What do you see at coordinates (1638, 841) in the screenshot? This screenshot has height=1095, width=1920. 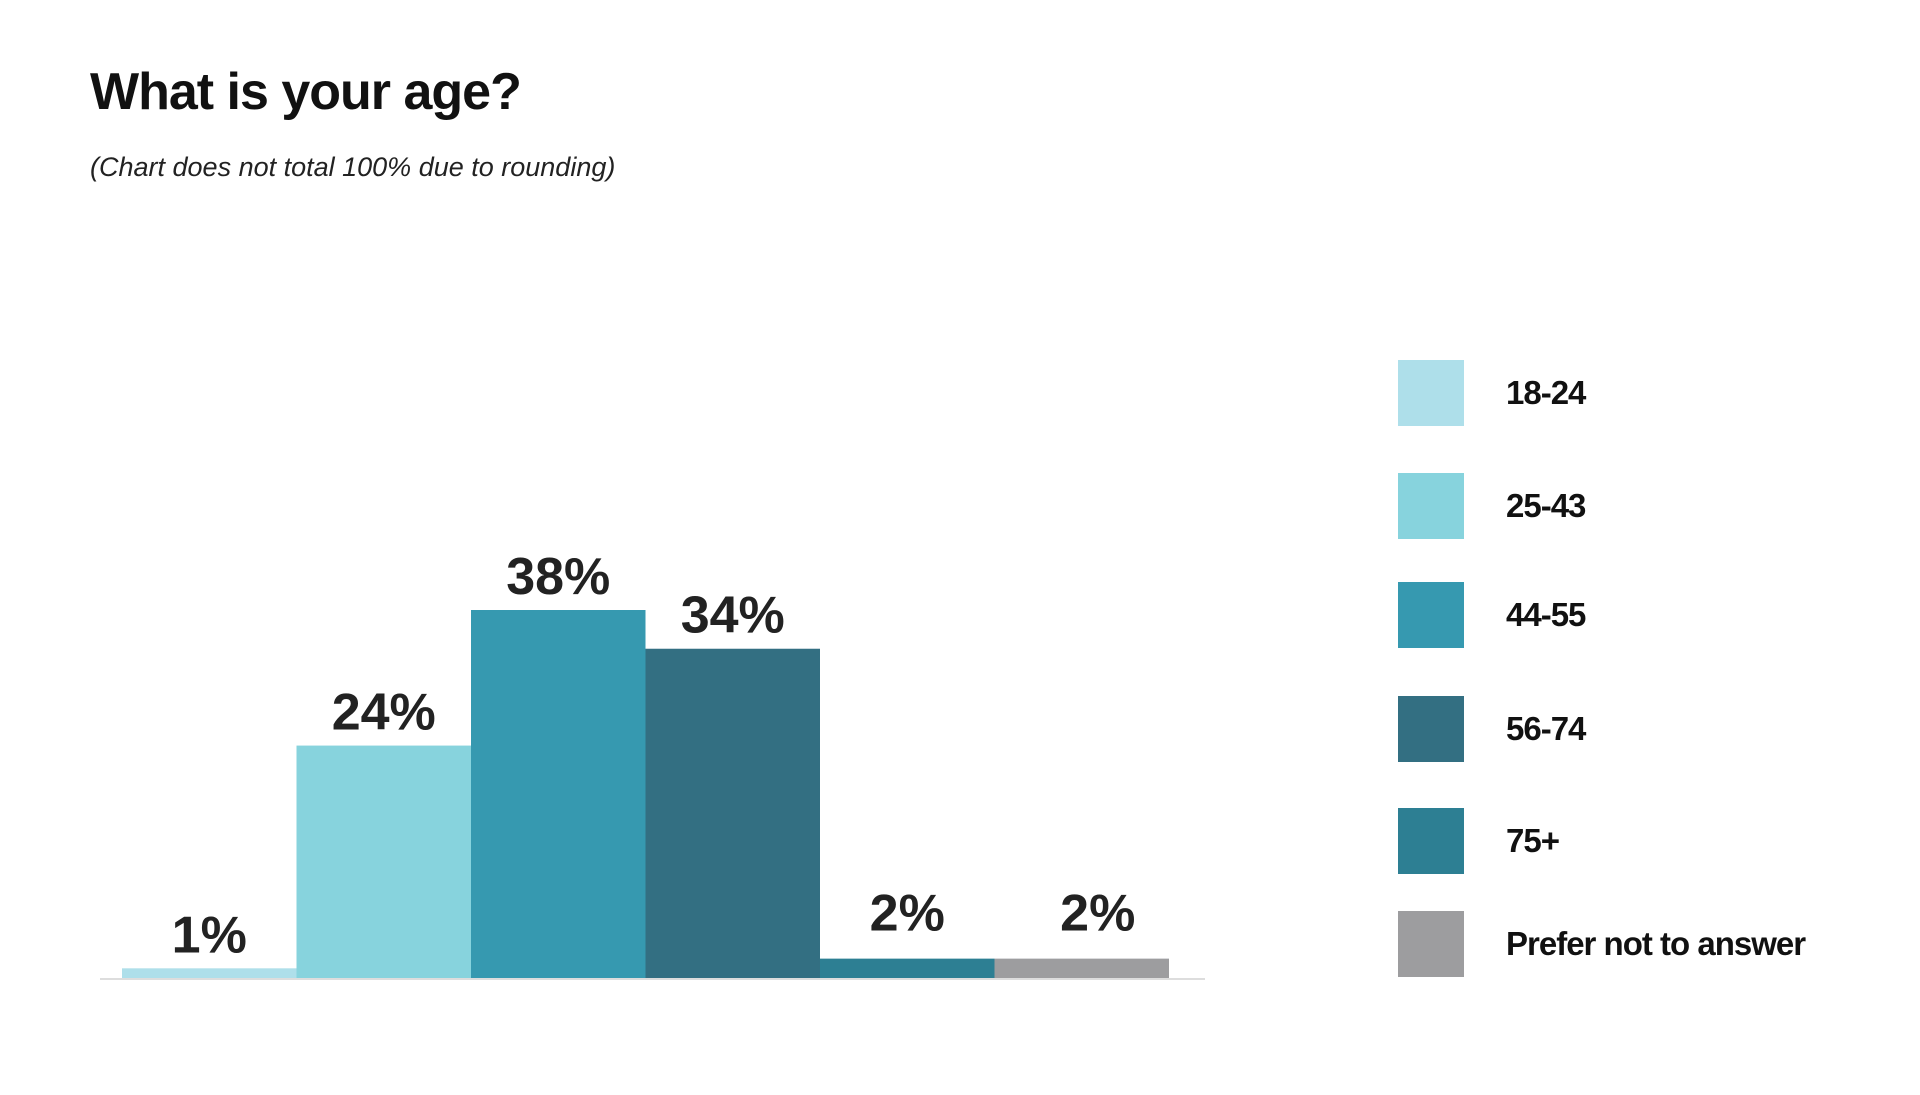 I see `legend-item-4: 75+` at bounding box center [1638, 841].